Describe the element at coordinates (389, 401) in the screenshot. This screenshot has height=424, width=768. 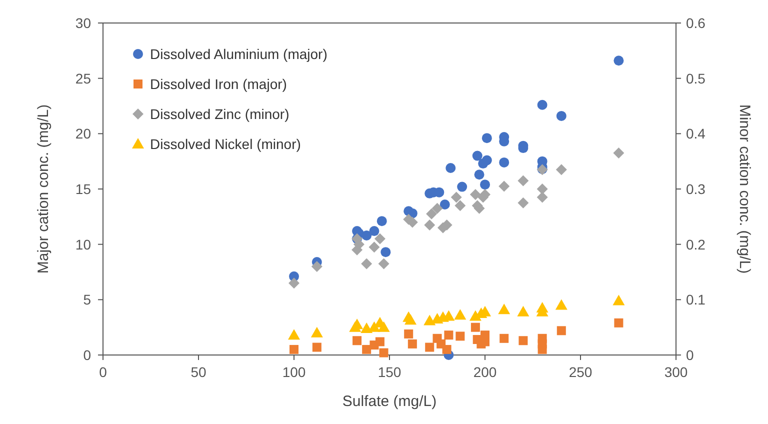
I see `x-axis-title: Sulfate (mg/L)` at that location.